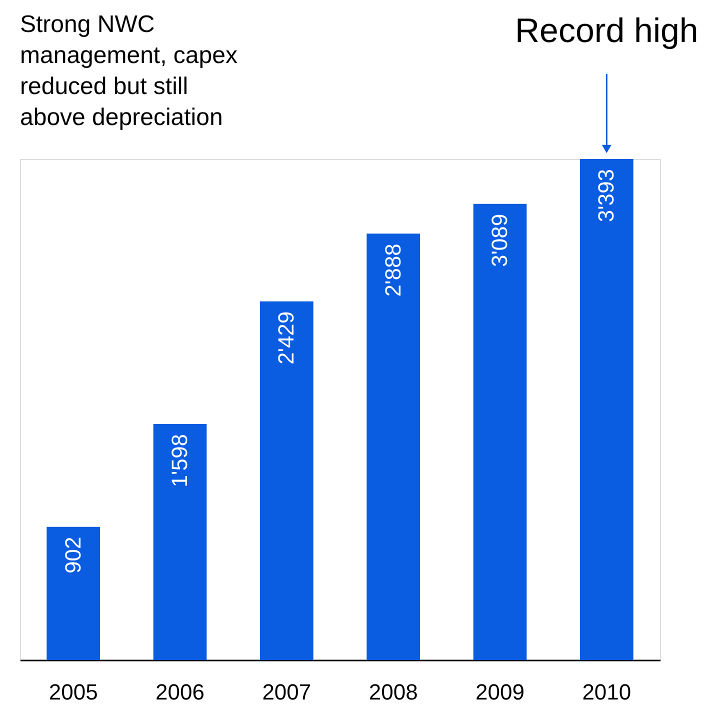  Describe the element at coordinates (606, 31) in the screenshot. I see `text: Record high` at that location.